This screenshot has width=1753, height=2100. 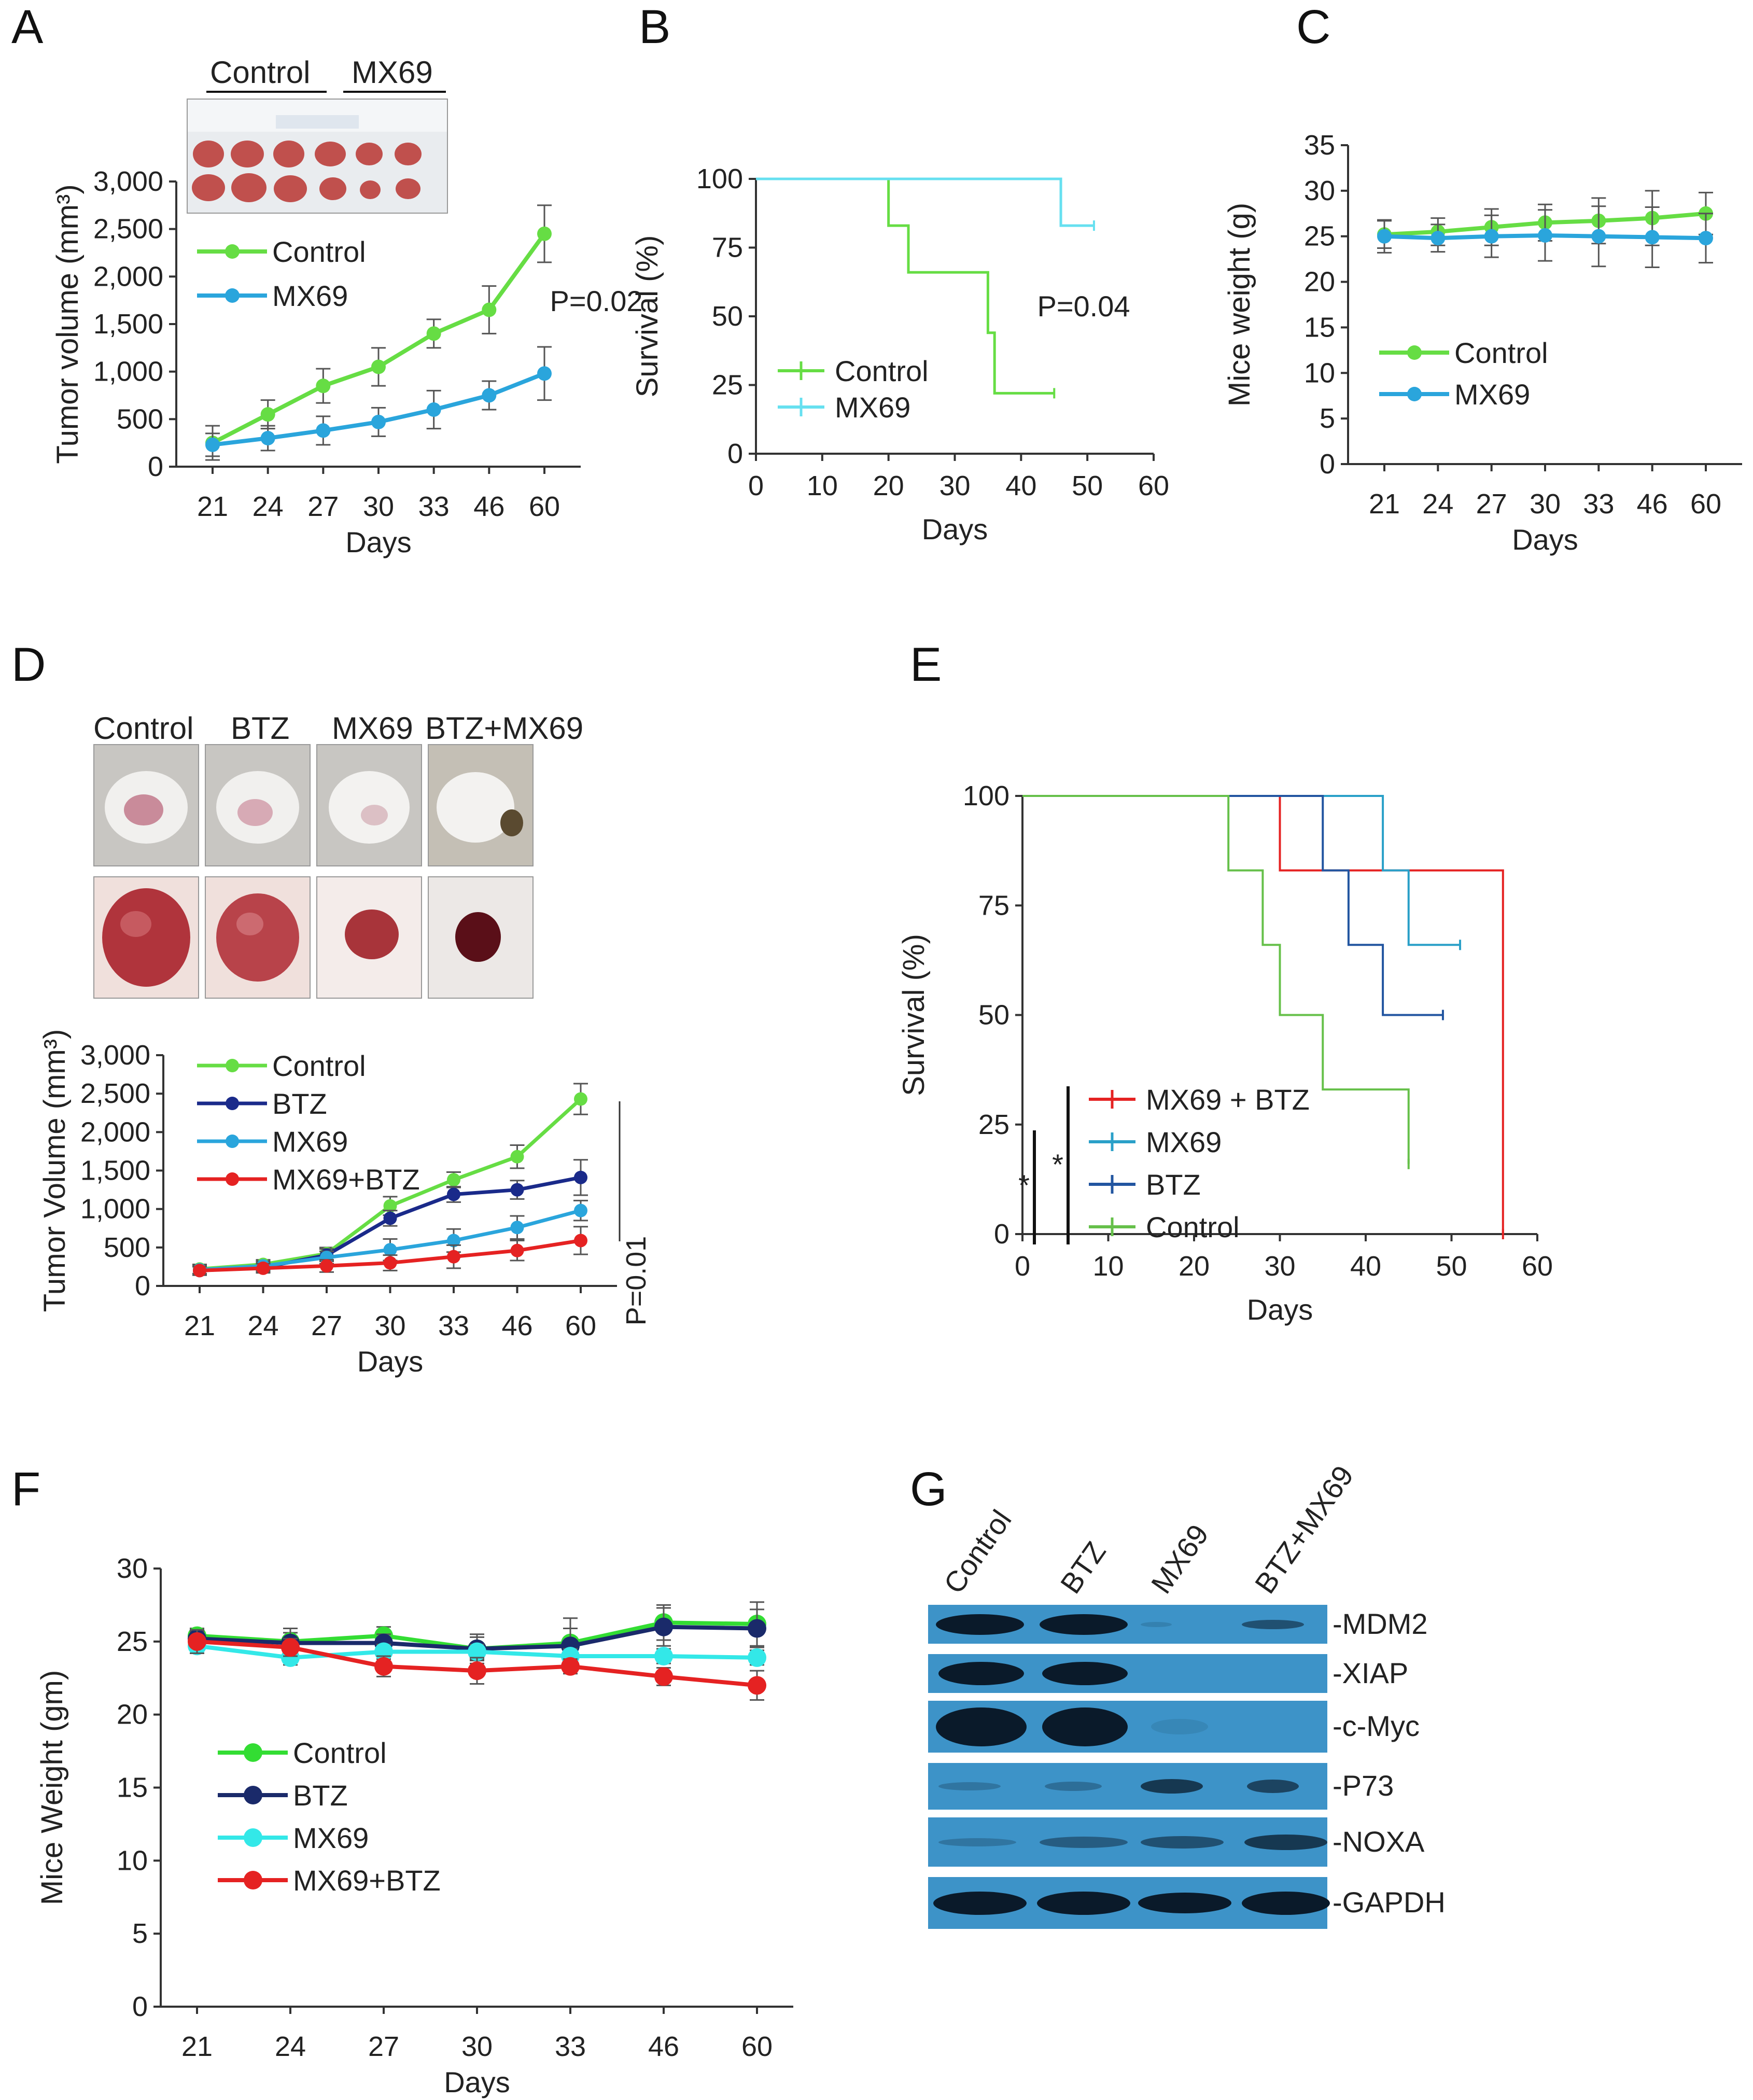 What do you see at coordinates (1279, 1266) in the screenshot?
I see `chart-e-x-tick-label: 30` at bounding box center [1279, 1266].